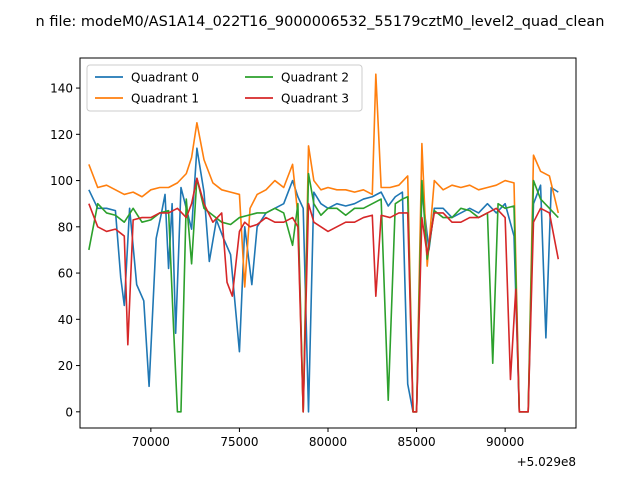 Image resolution: width=640 pixels, height=484 pixels. What do you see at coordinates (315, 99) in the screenshot?
I see `legend-label-quadrant-3: Quadrant 3` at bounding box center [315, 99].